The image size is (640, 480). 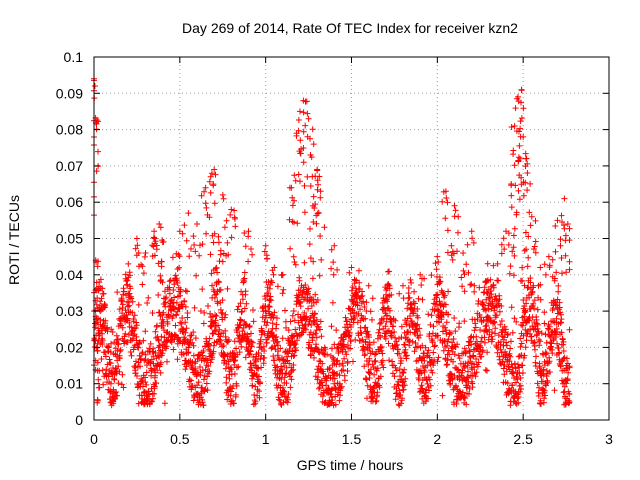 What do you see at coordinates (69, 384) in the screenshot?
I see `y-tick-label: 0.01` at bounding box center [69, 384].